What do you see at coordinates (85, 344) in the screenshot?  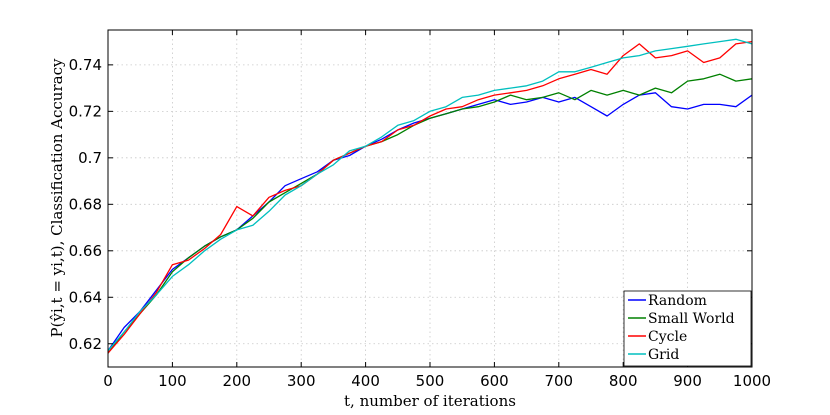 I see `y-tick-label: 0.62` at bounding box center [85, 344].